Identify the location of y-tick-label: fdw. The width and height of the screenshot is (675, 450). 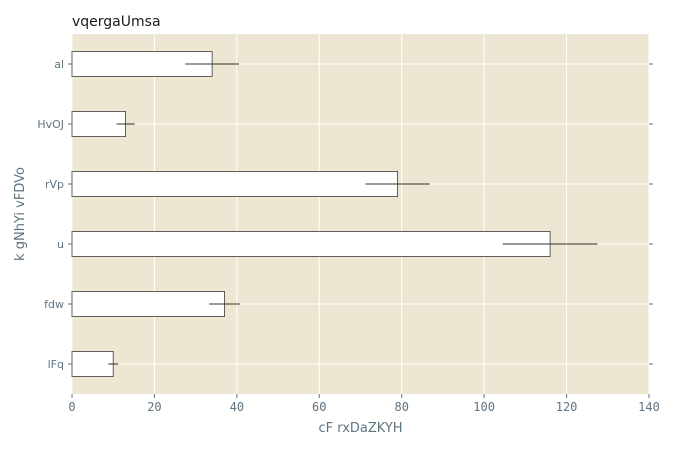
(54, 304).